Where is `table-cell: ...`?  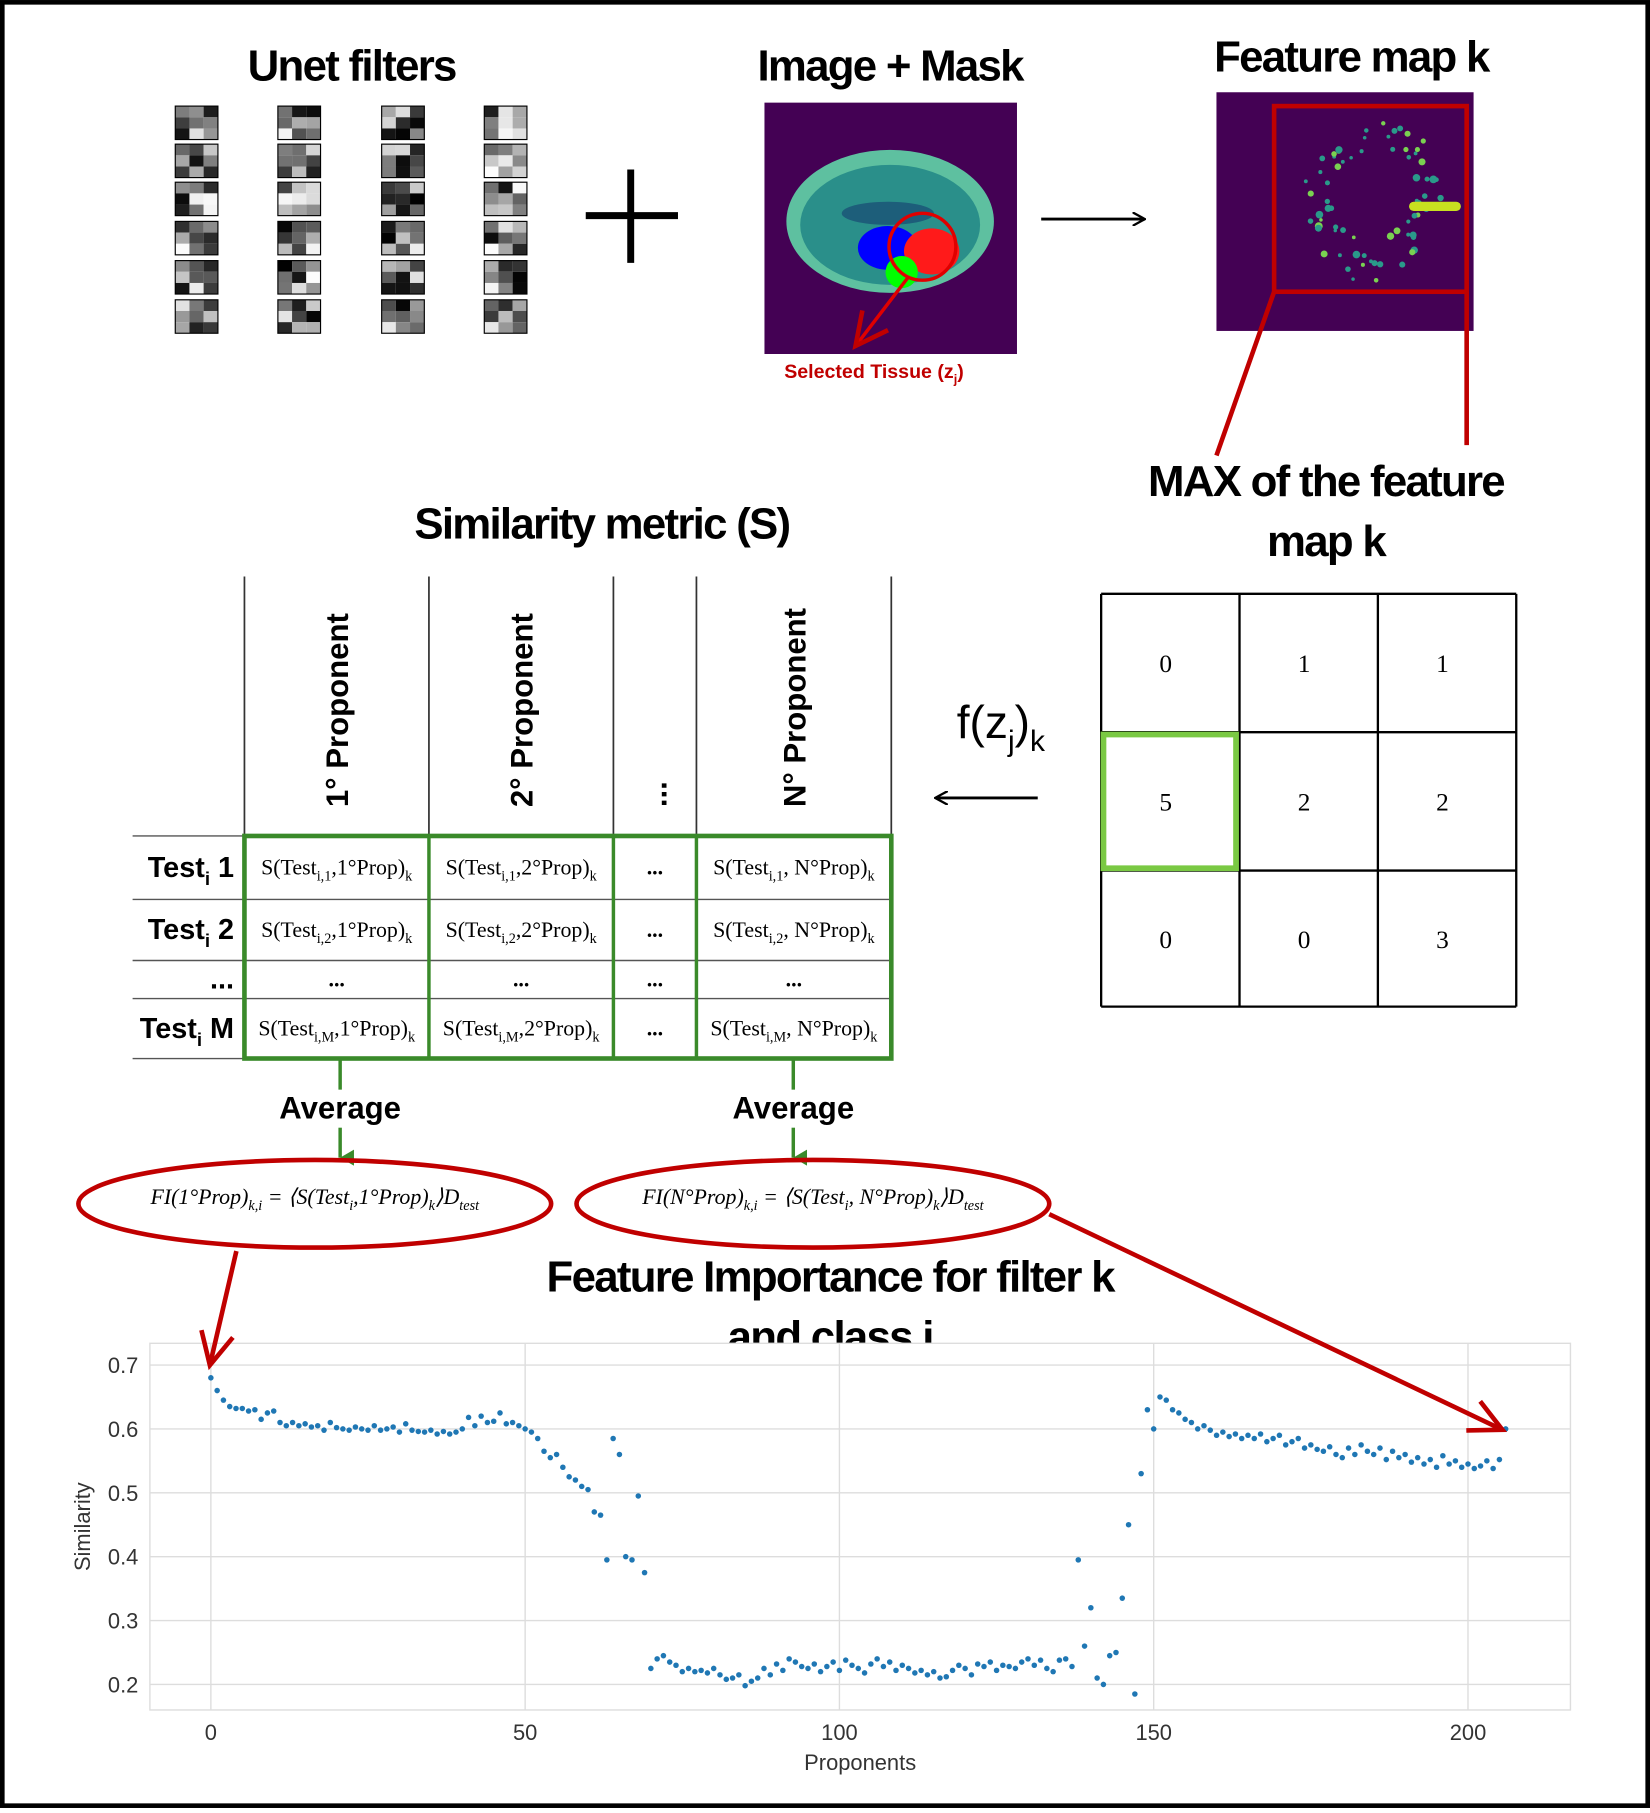
table-cell: ... is located at coordinates (655, 1027).